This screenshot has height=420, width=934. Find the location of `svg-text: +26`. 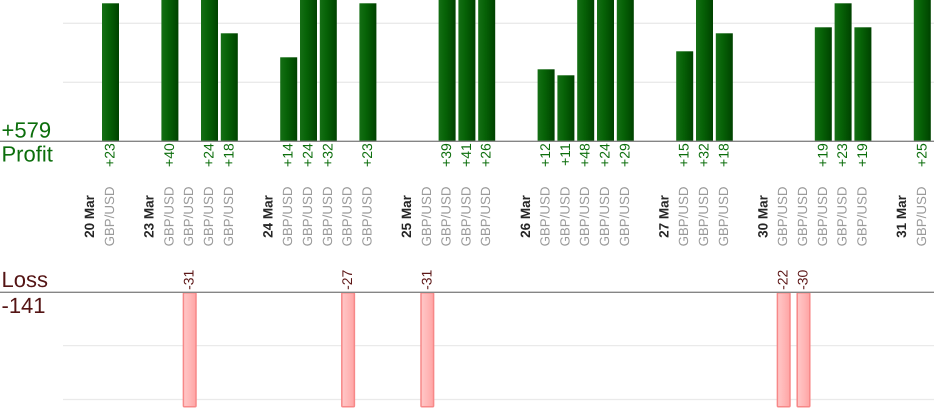

svg-text: +26 is located at coordinates (486, 155).